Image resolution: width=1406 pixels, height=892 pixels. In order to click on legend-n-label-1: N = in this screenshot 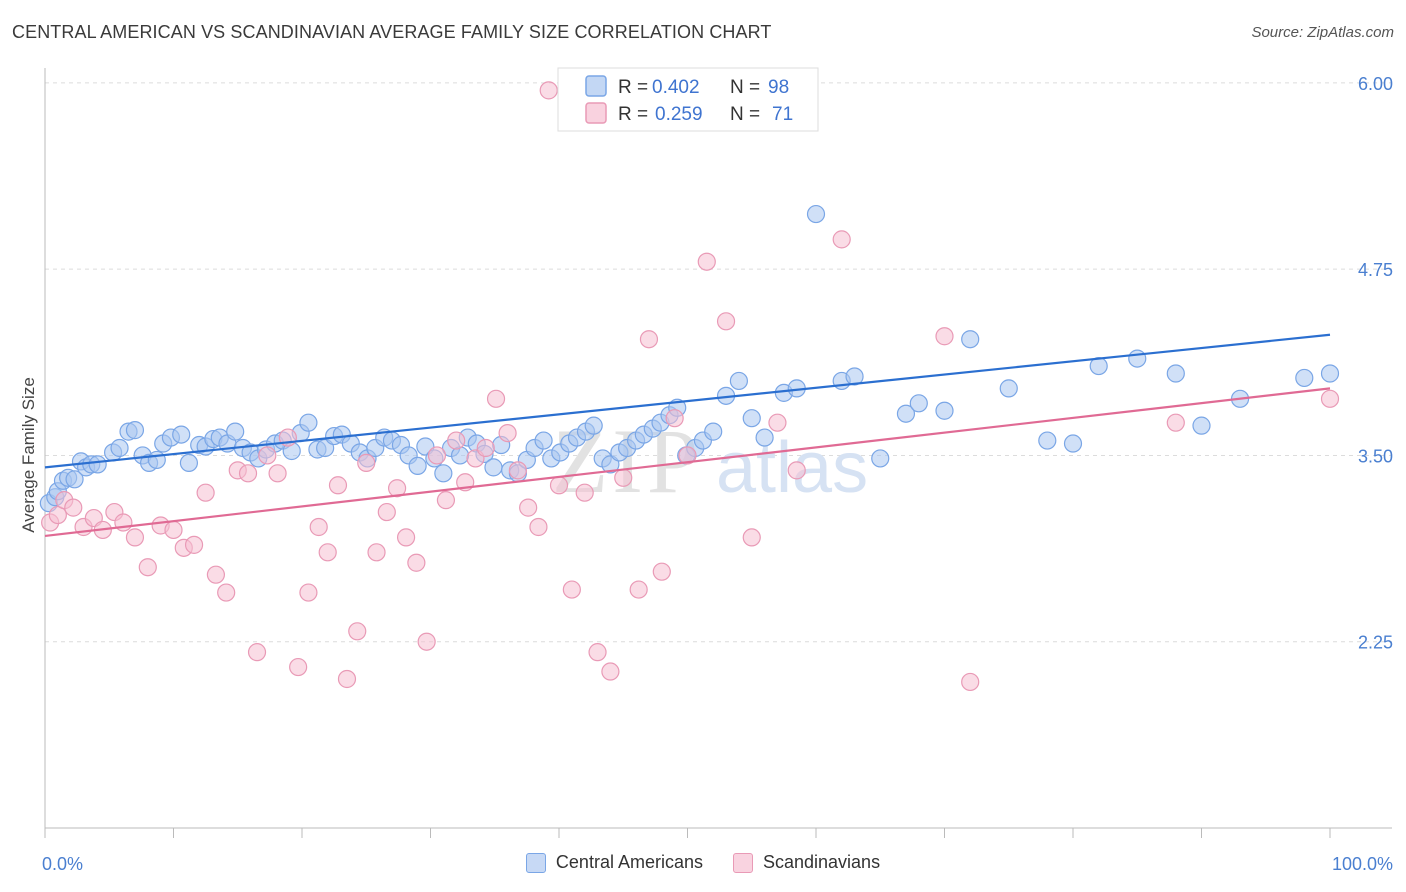, I will do `click(745, 114)`.